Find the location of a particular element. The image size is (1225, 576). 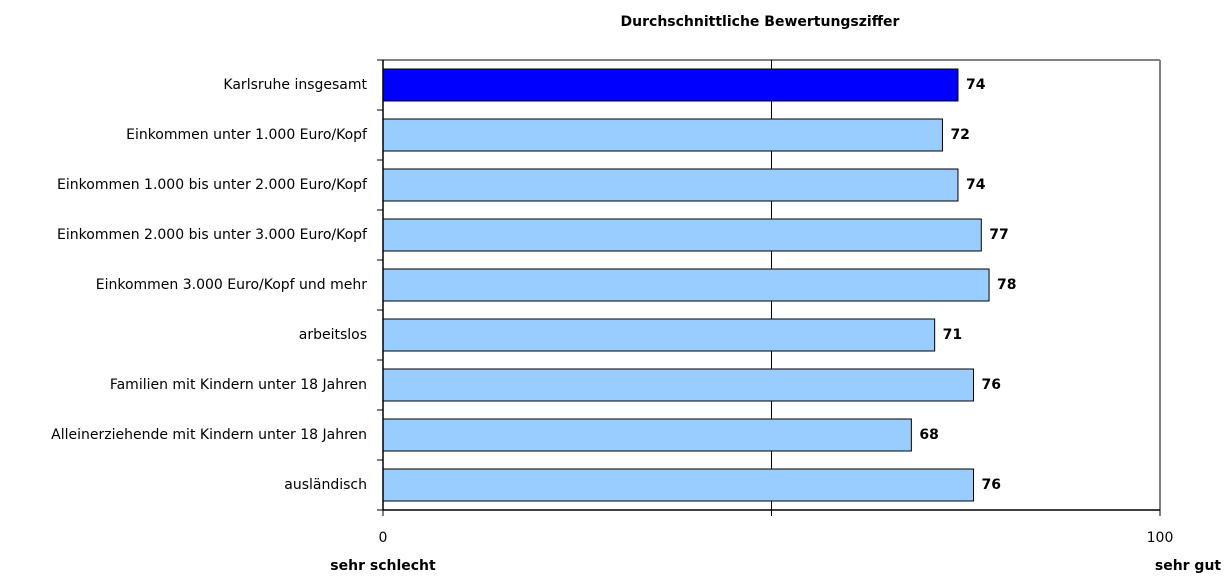

x-tick-label: 100 is located at coordinates (1160, 538).